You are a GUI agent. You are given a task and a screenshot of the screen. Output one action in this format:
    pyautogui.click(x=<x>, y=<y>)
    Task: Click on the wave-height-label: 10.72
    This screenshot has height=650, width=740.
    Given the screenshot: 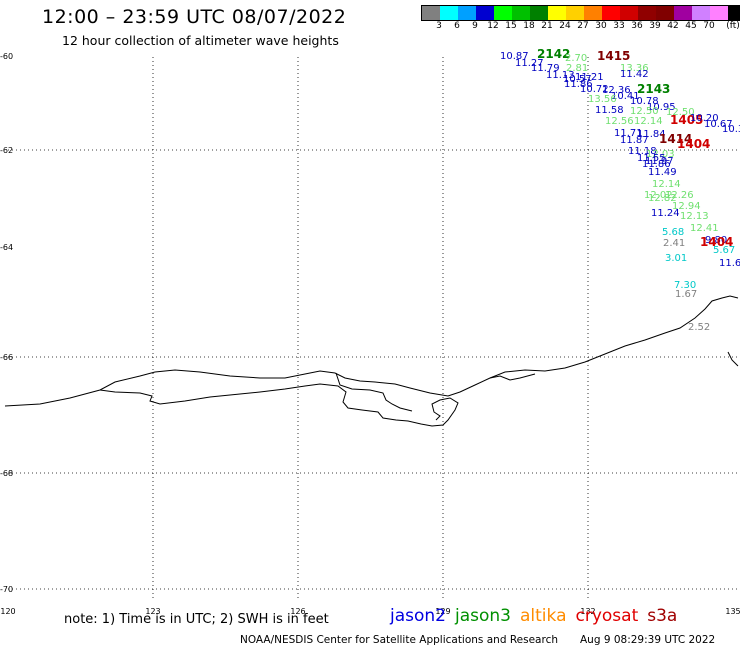 What is the action you would take?
    pyautogui.click(x=594, y=89)
    